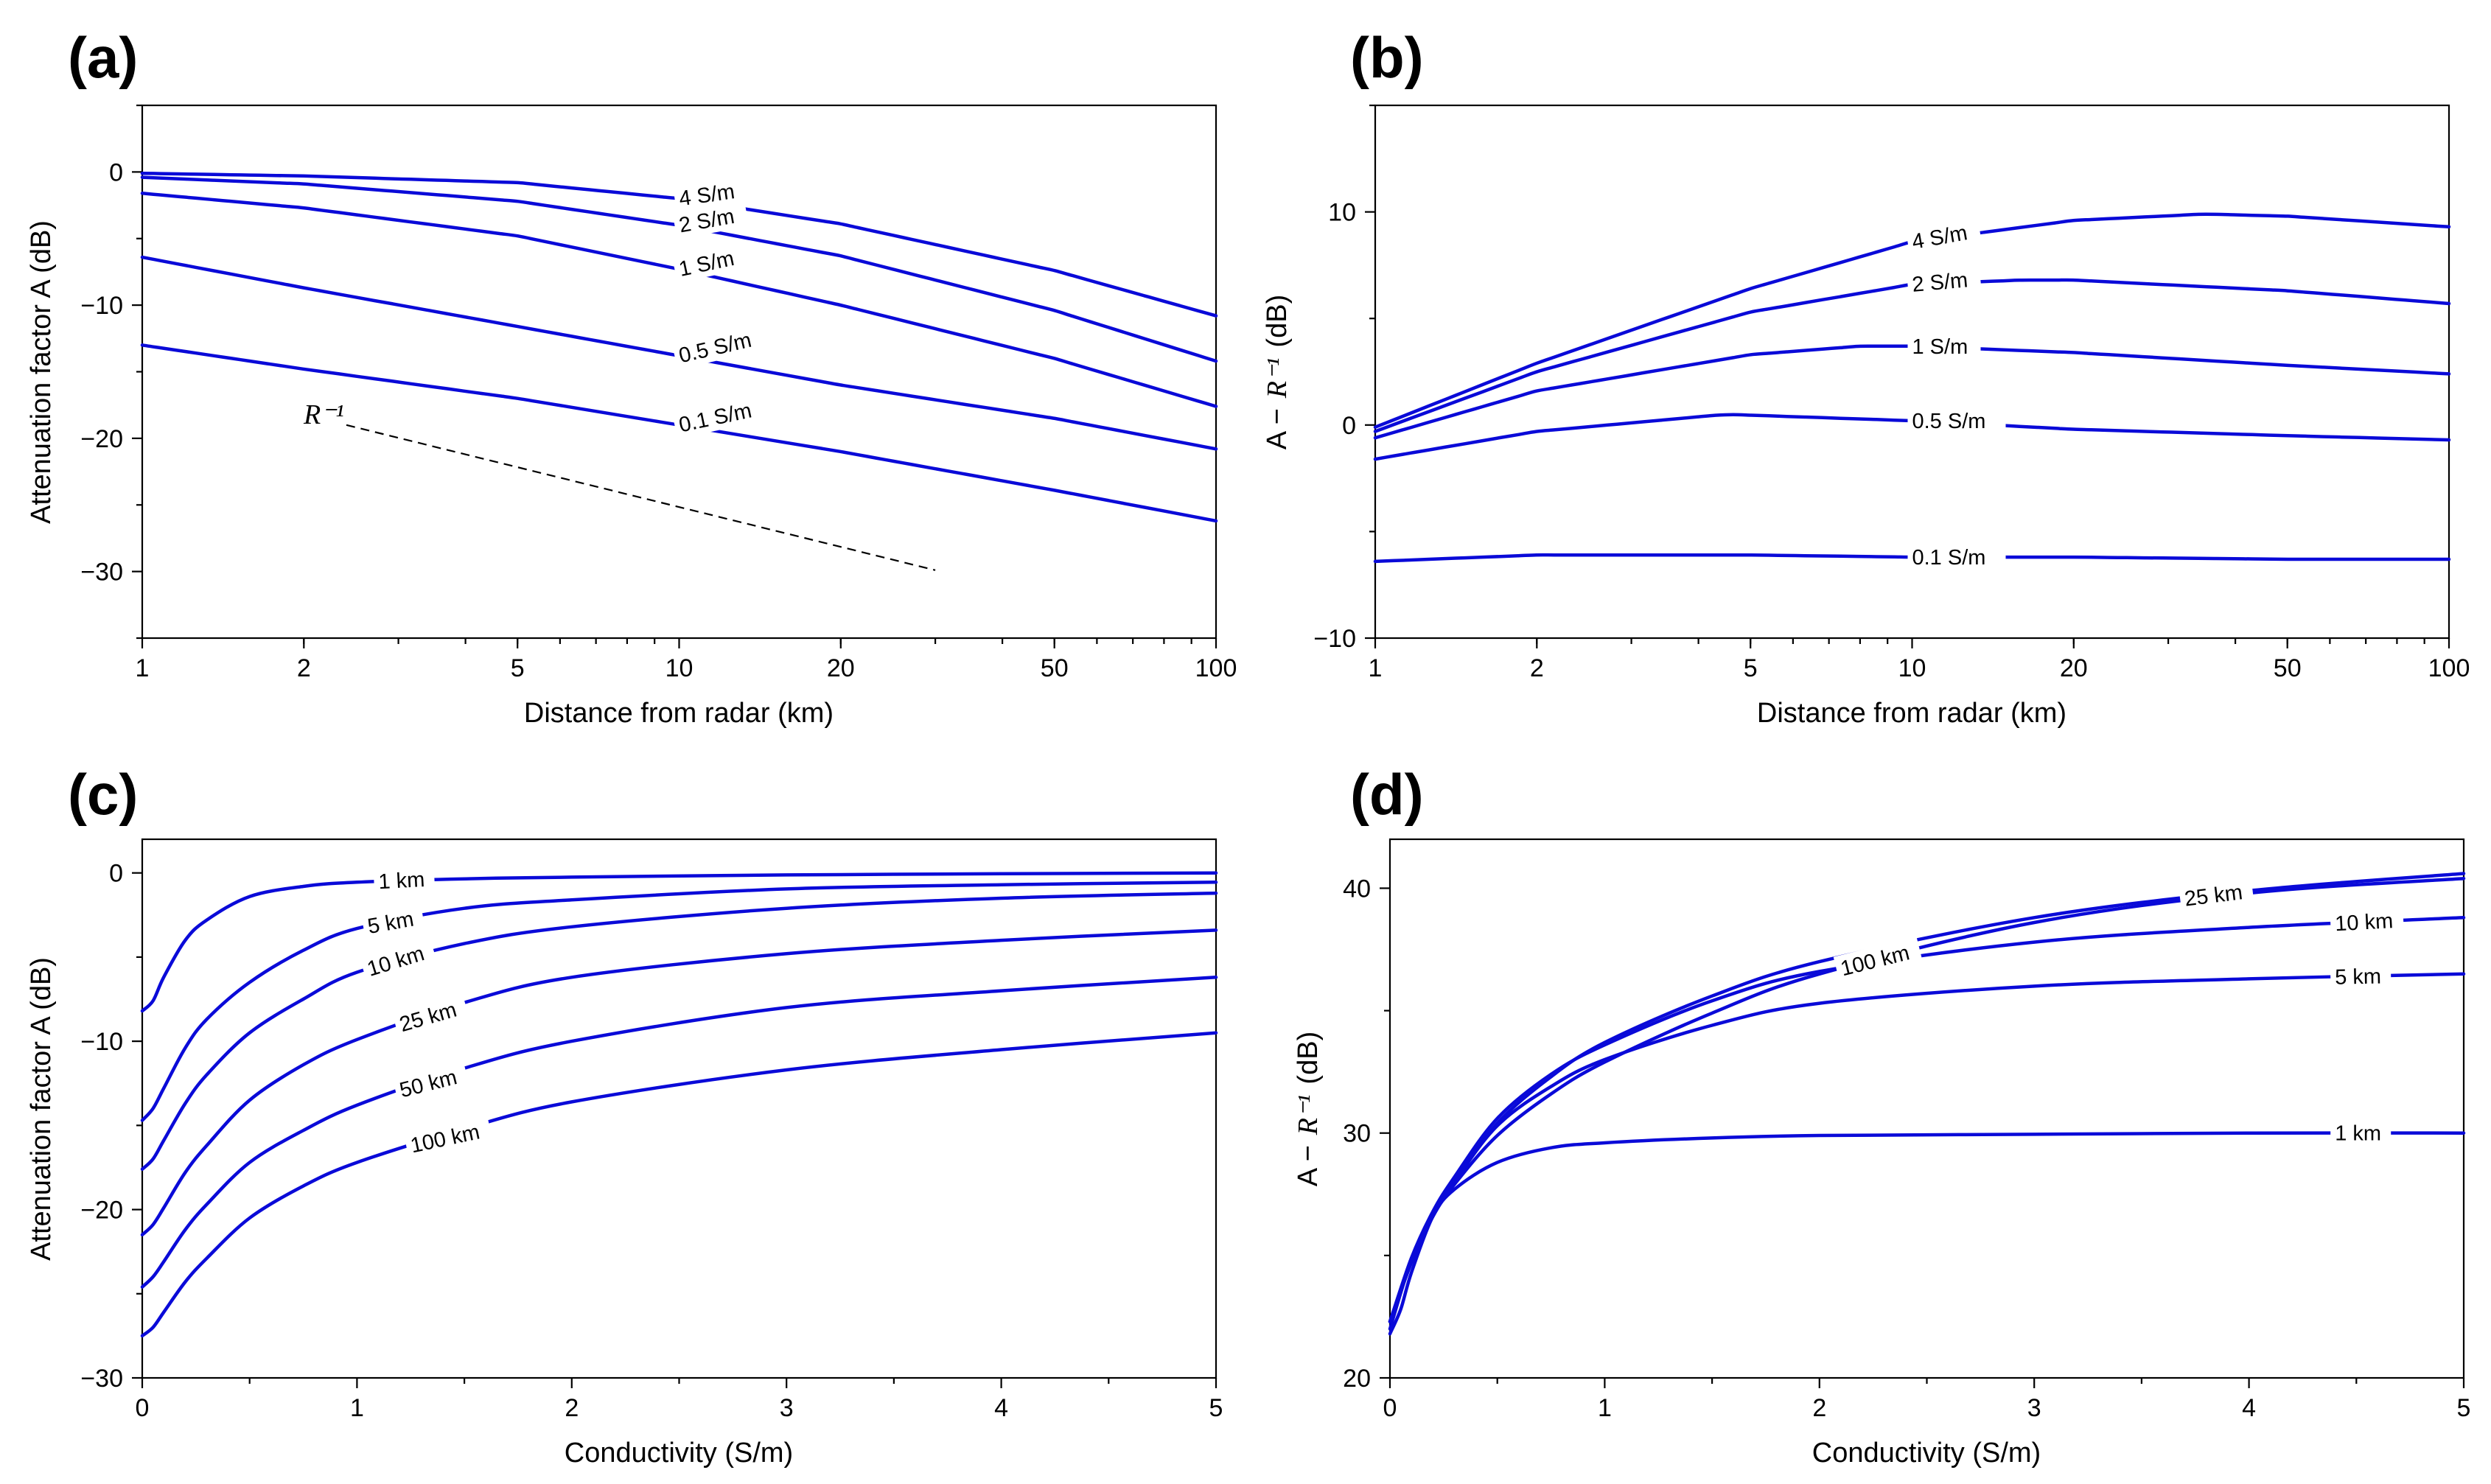 This screenshot has height=1484, width=2491. Describe the element at coordinates (1912, 388) in the screenshot. I see `panel-b-curves` at that location.